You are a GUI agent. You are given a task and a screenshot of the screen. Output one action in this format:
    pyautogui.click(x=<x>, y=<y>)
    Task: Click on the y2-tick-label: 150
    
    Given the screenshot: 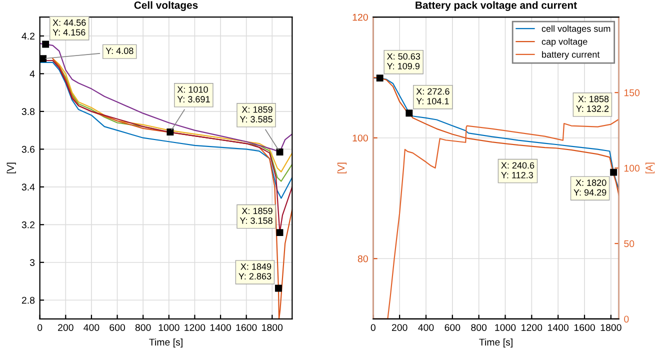 What is the action you would take?
    pyautogui.click(x=632, y=92)
    